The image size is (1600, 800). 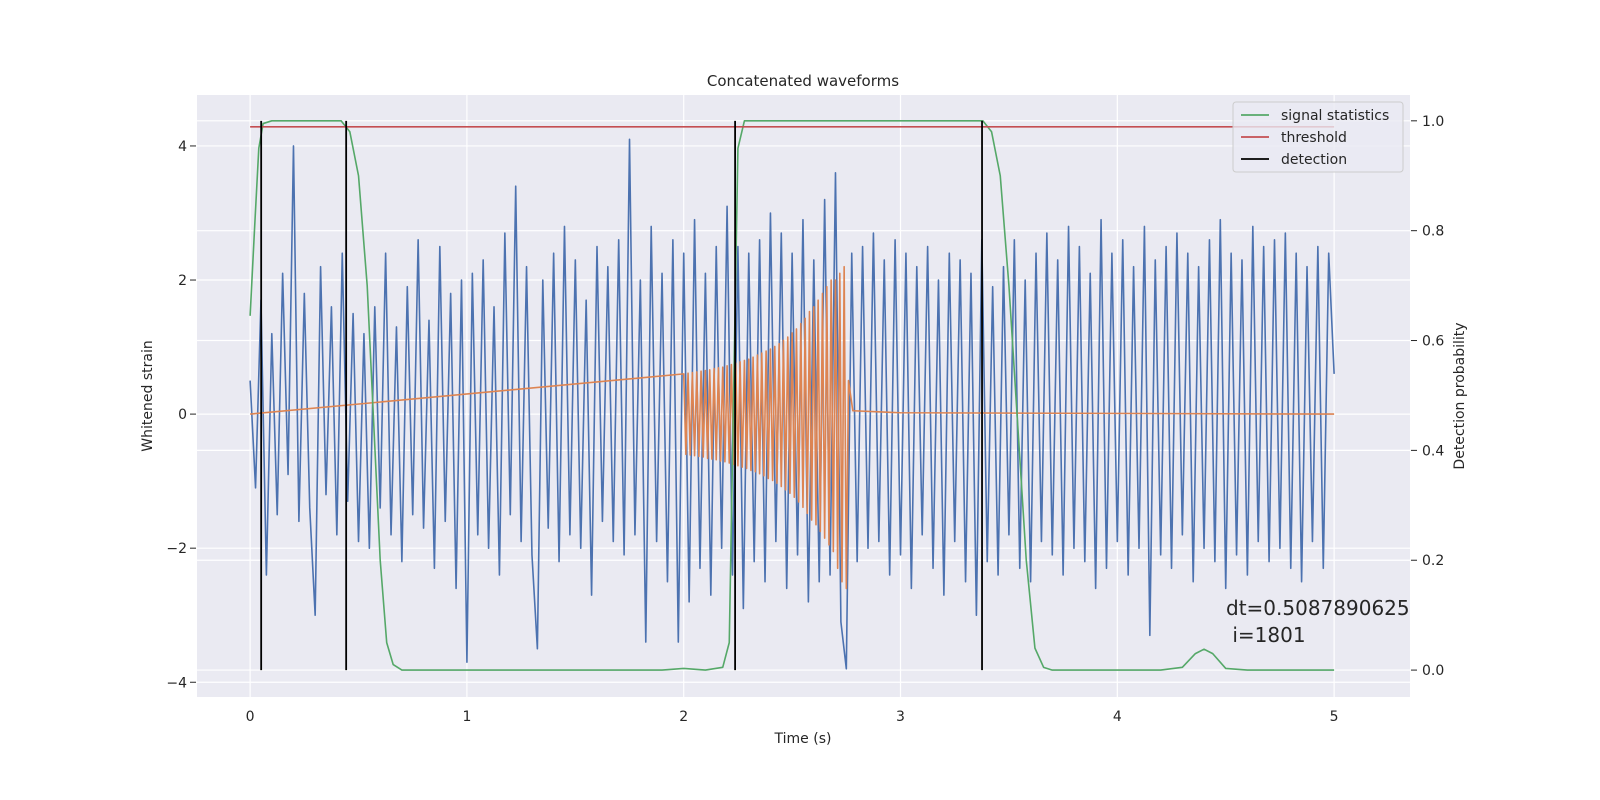 What do you see at coordinates (1433, 342) in the screenshot?
I see `y2-tick-label: 0.6` at bounding box center [1433, 342].